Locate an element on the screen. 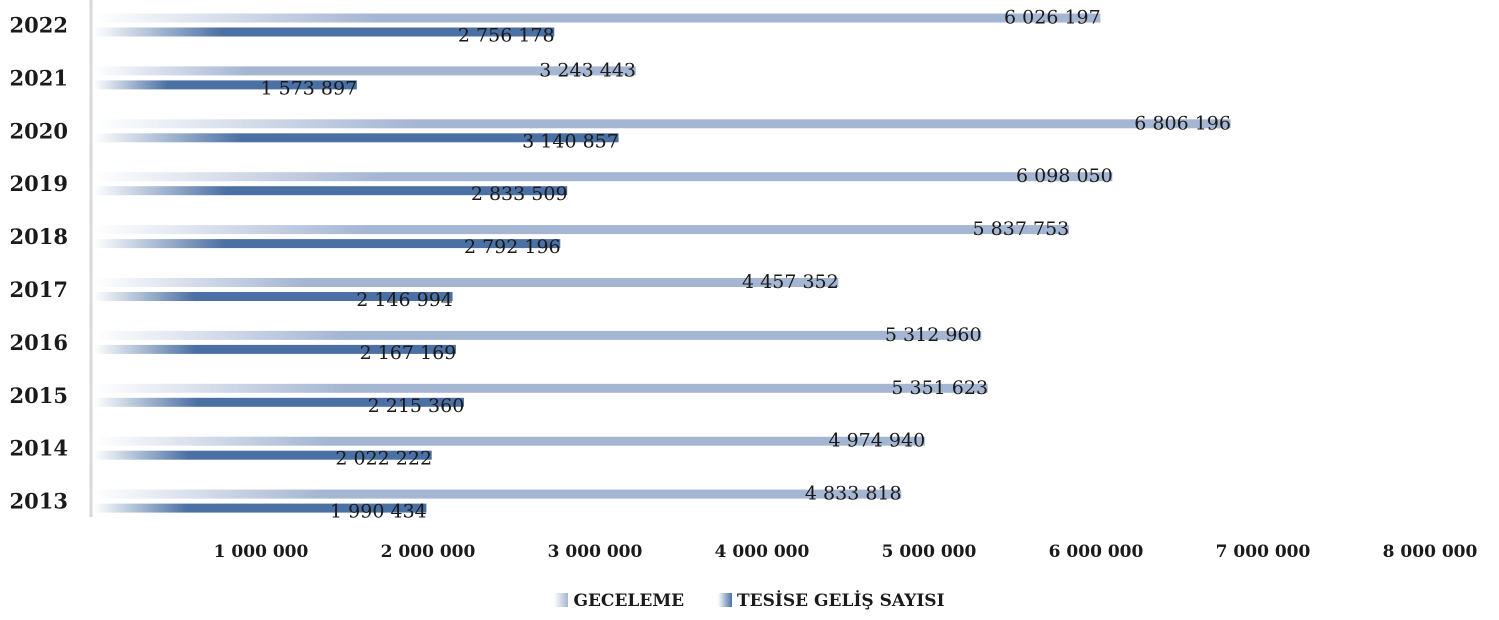 This screenshot has width=1499, height=620. data-label: 4 457 352 is located at coordinates (790, 282).